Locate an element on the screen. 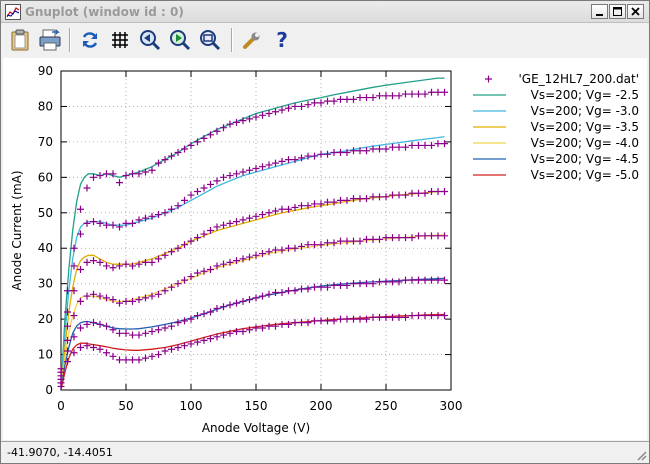 The width and height of the screenshot is (650, 464). zoom-forward-icon is located at coordinates (180, 40).